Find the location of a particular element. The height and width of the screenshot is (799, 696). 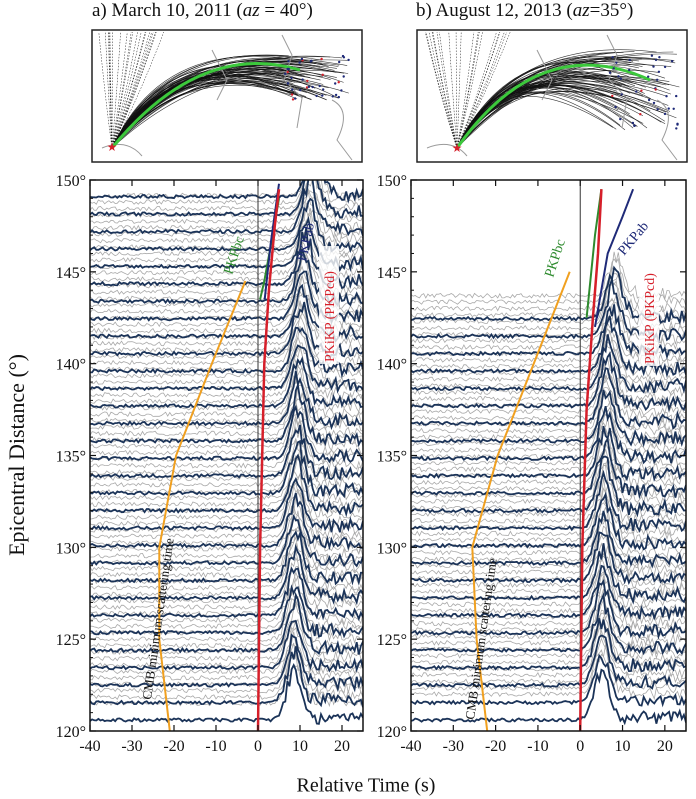

map-a-epicenter-star: ★ is located at coordinates (112, 147).